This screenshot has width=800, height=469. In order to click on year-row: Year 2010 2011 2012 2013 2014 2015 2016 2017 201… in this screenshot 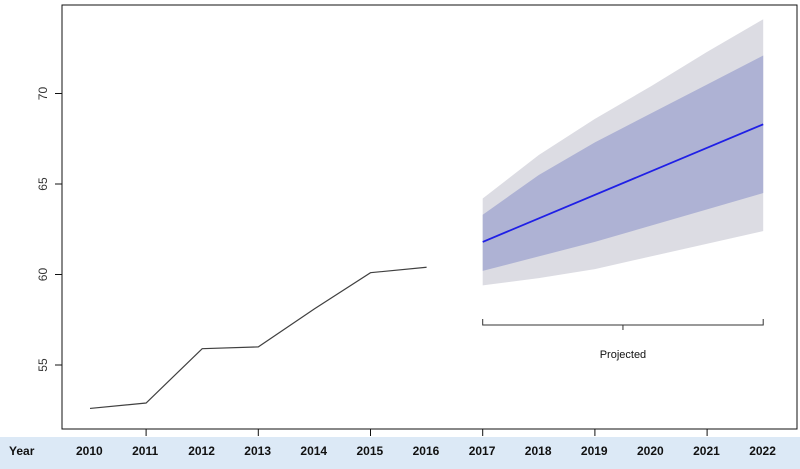, I will do `click(400, 453)`.